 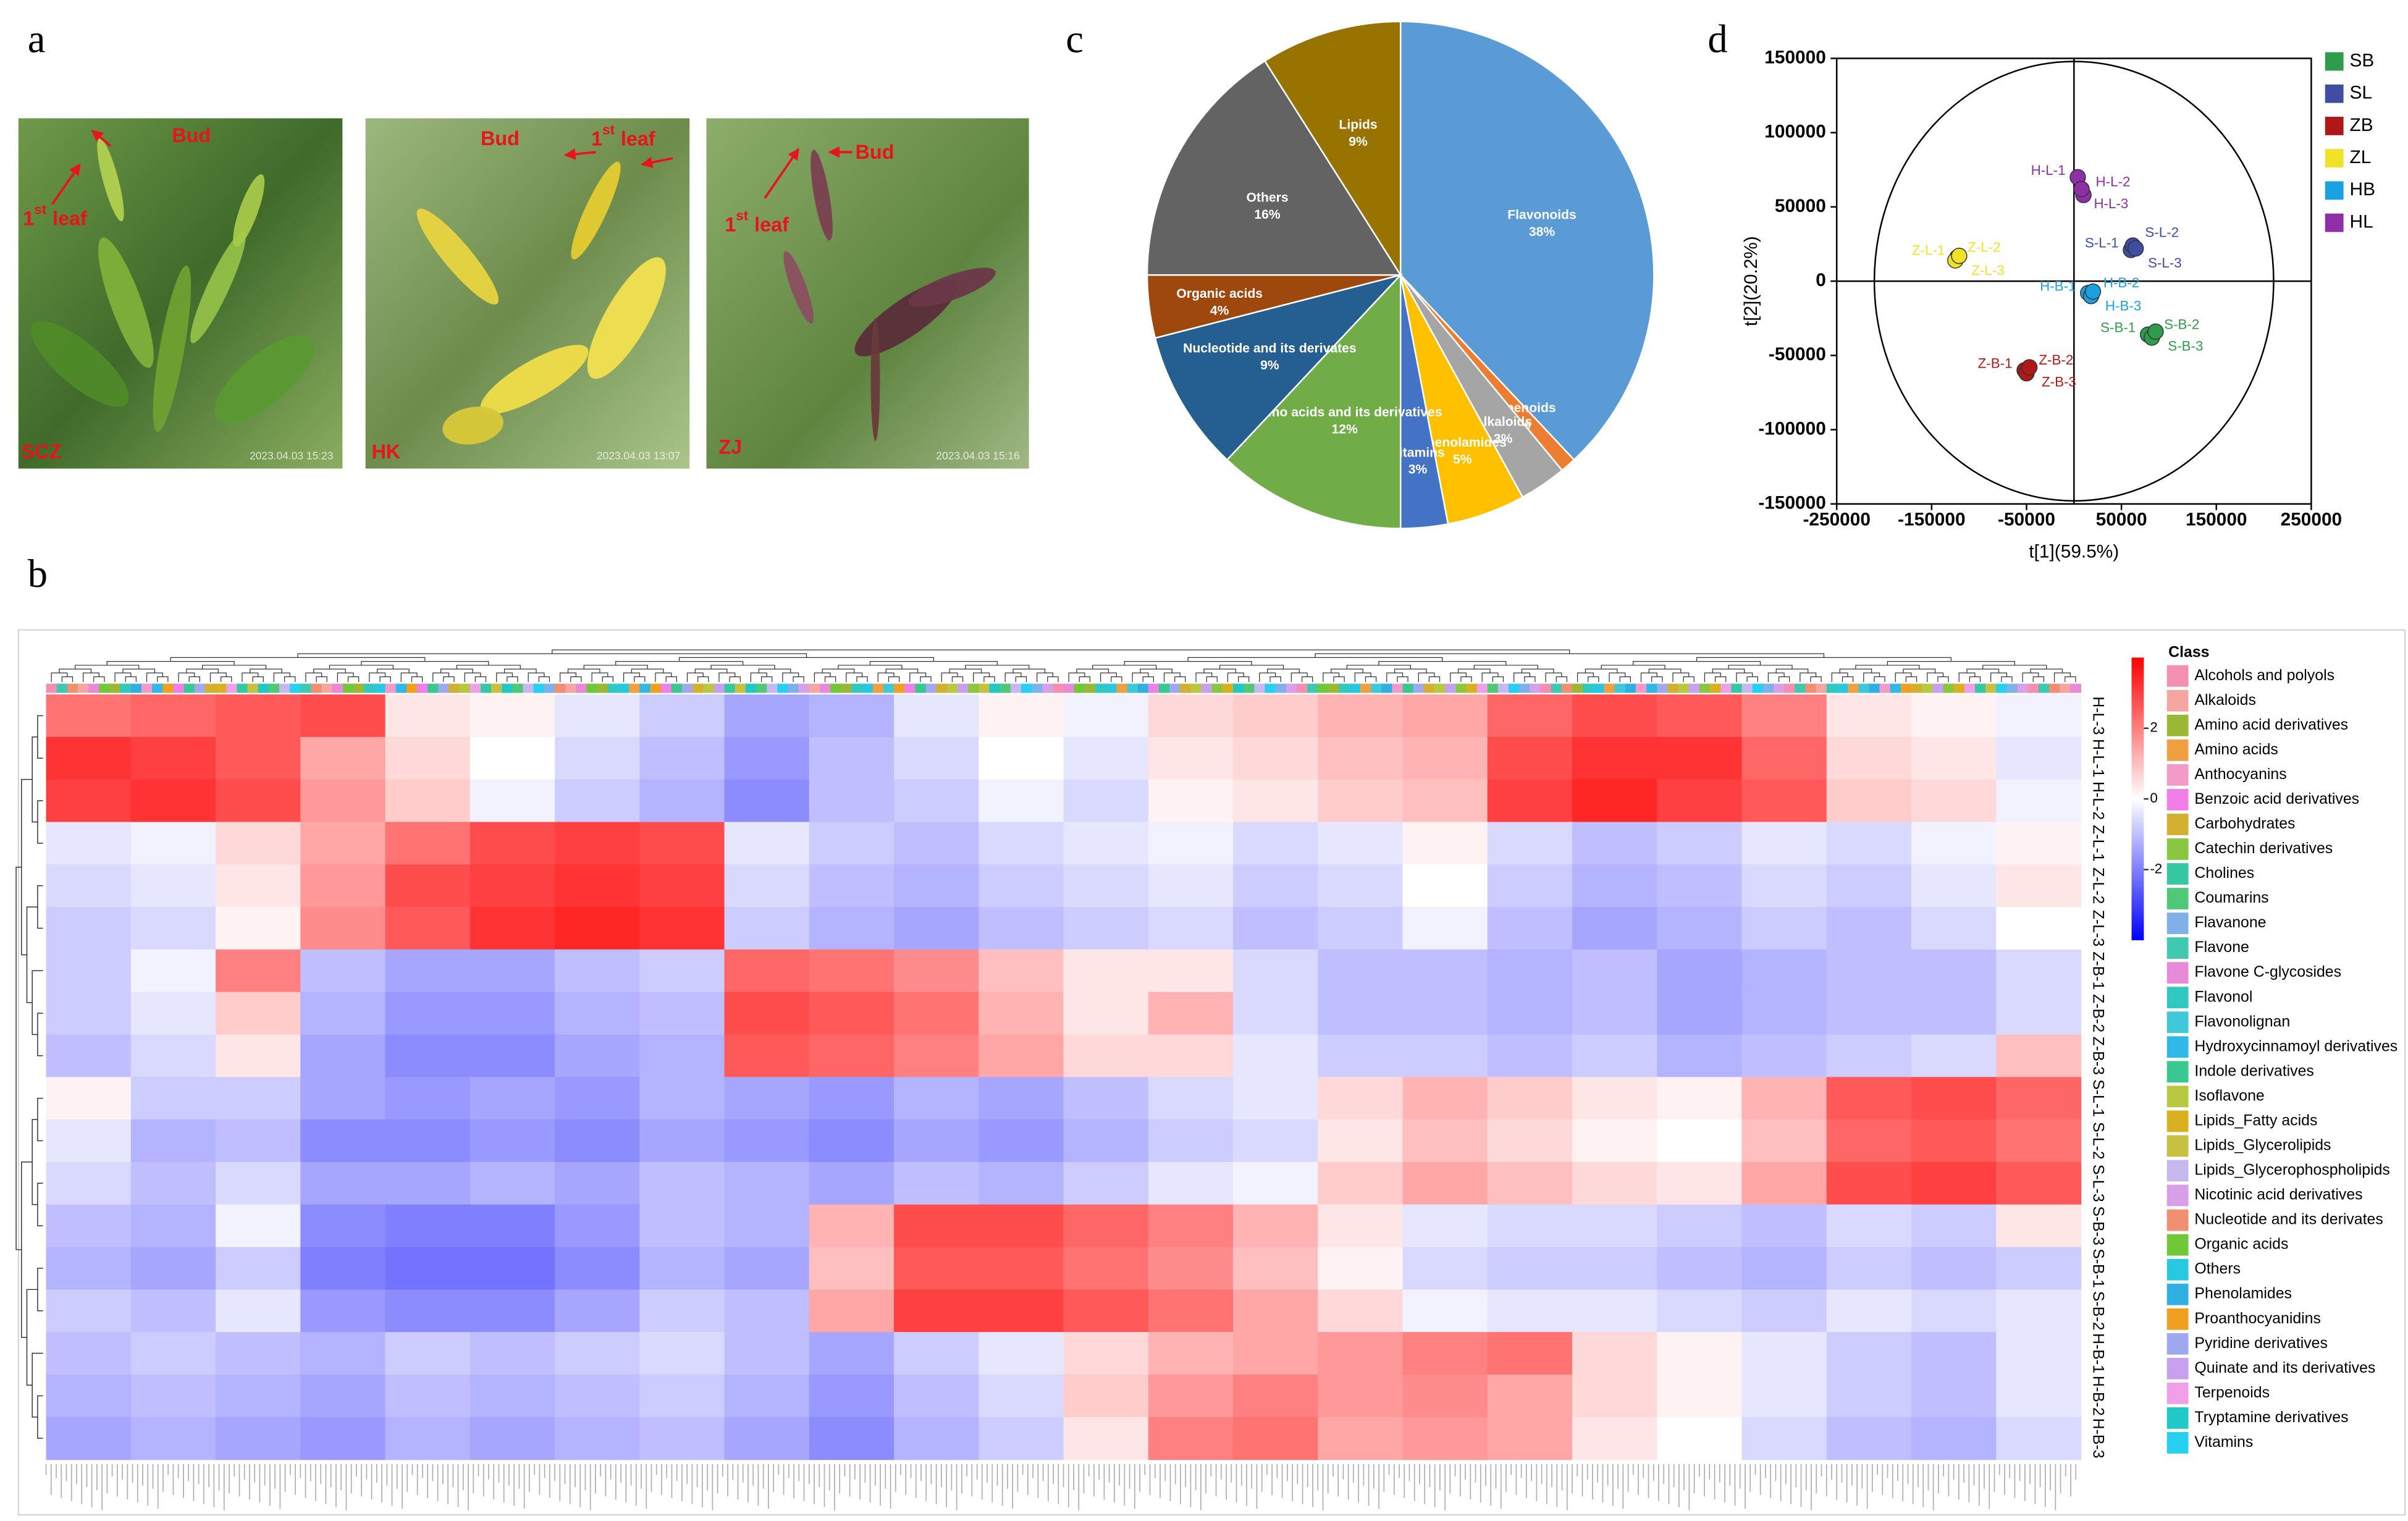 What do you see at coordinates (1821, 280) in the screenshot?
I see `y-tick-label: 0` at bounding box center [1821, 280].